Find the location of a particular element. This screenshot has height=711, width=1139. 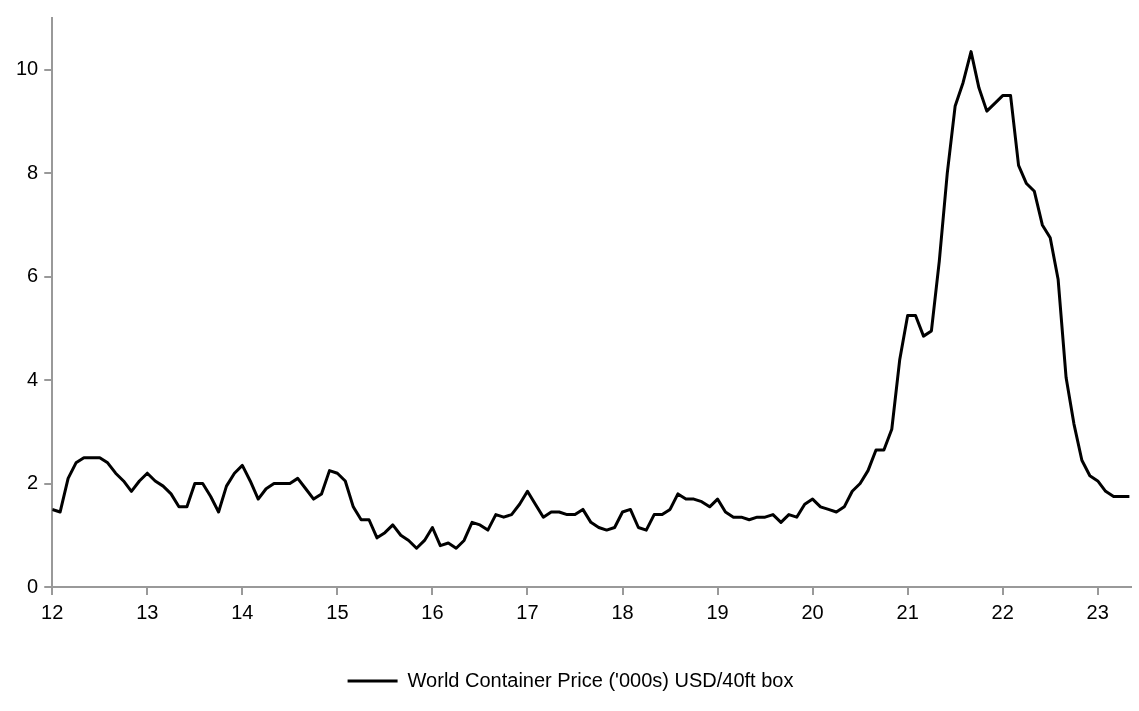

x-tick-label: 15 is located at coordinates (337, 611).